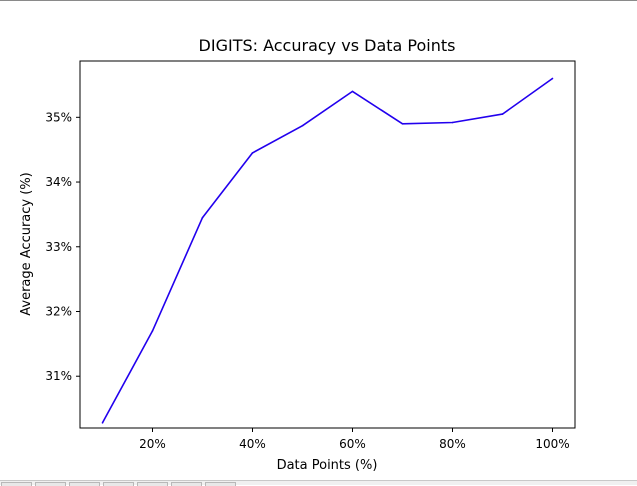 Image resolution: width=637 pixels, height=486 pixels. What do you see at coordinates (220, 484) in the screenshot?
I see `save-figure-button` at bounding box center [220, 484].